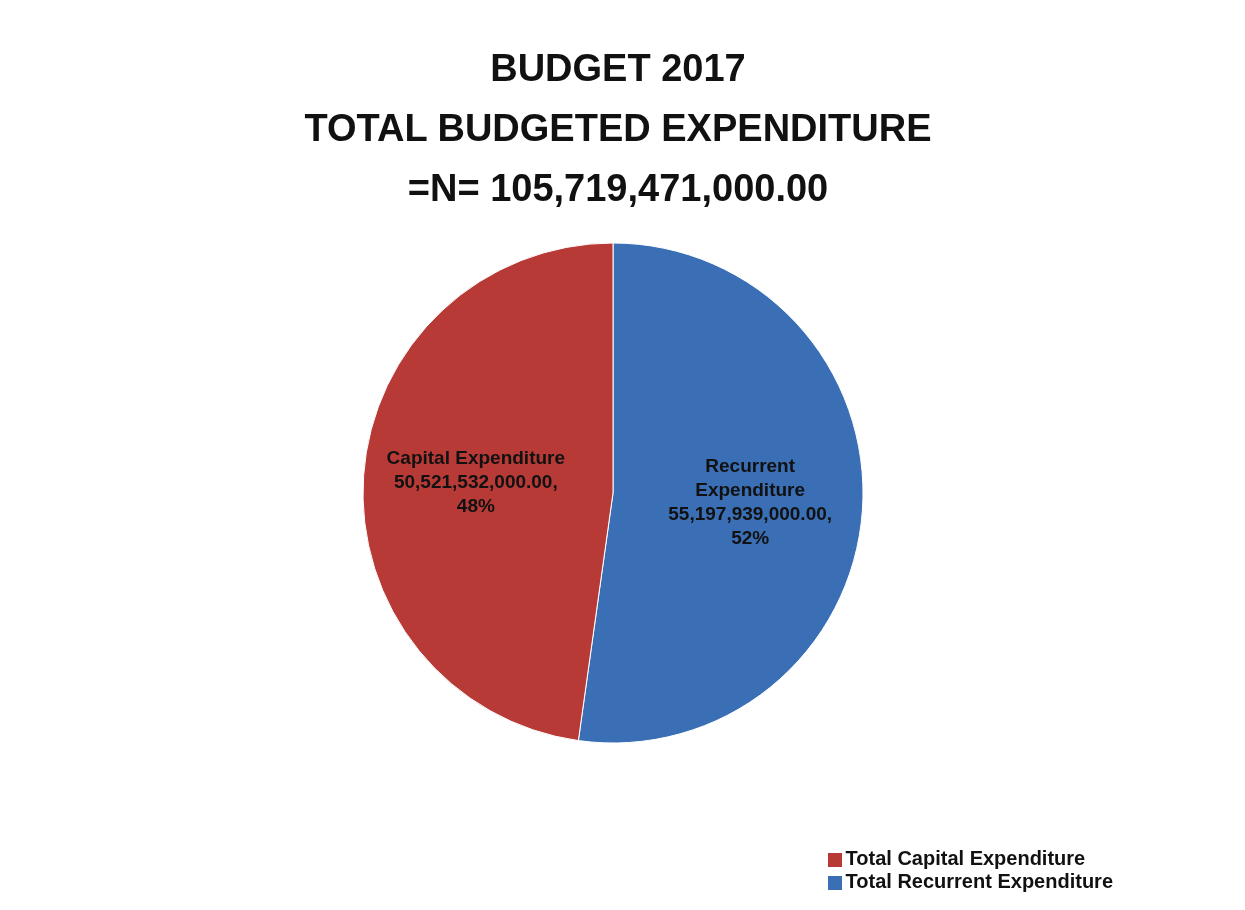 The height and width of the screenshot is (910, 1245). I want to click on legend-label: Total Capital Expenditure, so click(965, 858).